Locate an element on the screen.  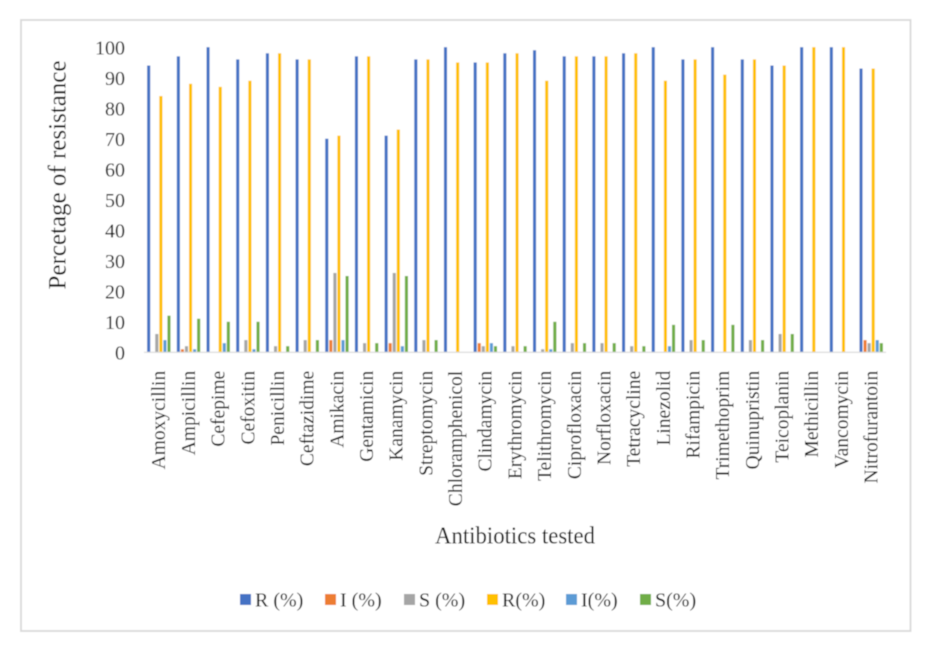
svg-text: 90 is located at coordinates (115, 79).